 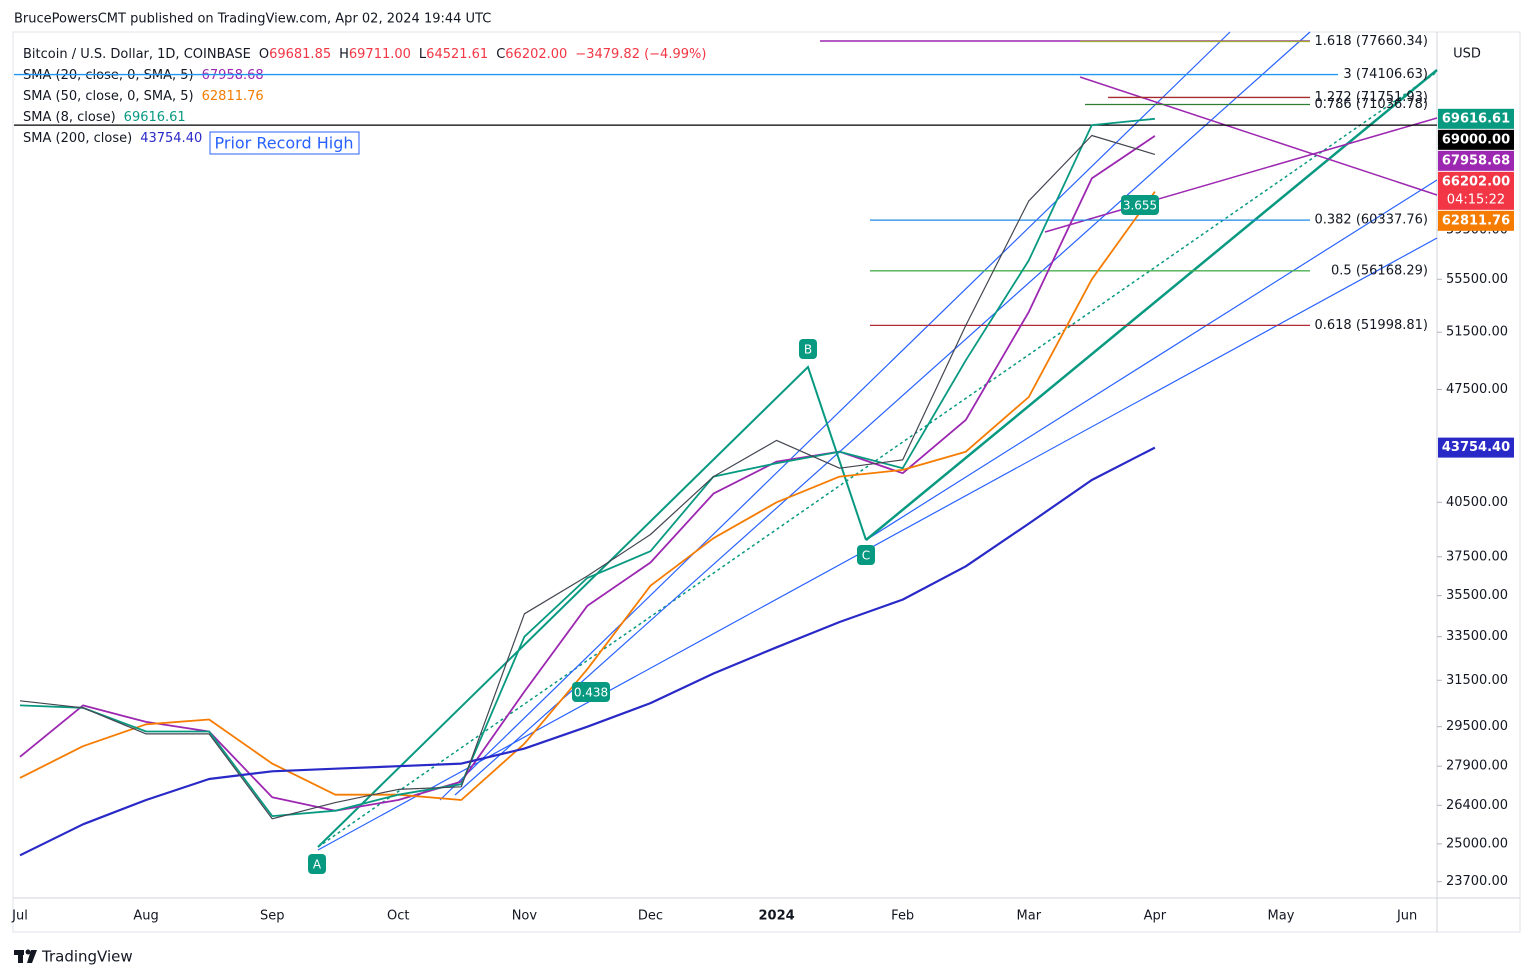 I want to click on y-tick-label: 23700.00, so click(x=1477, y=881).